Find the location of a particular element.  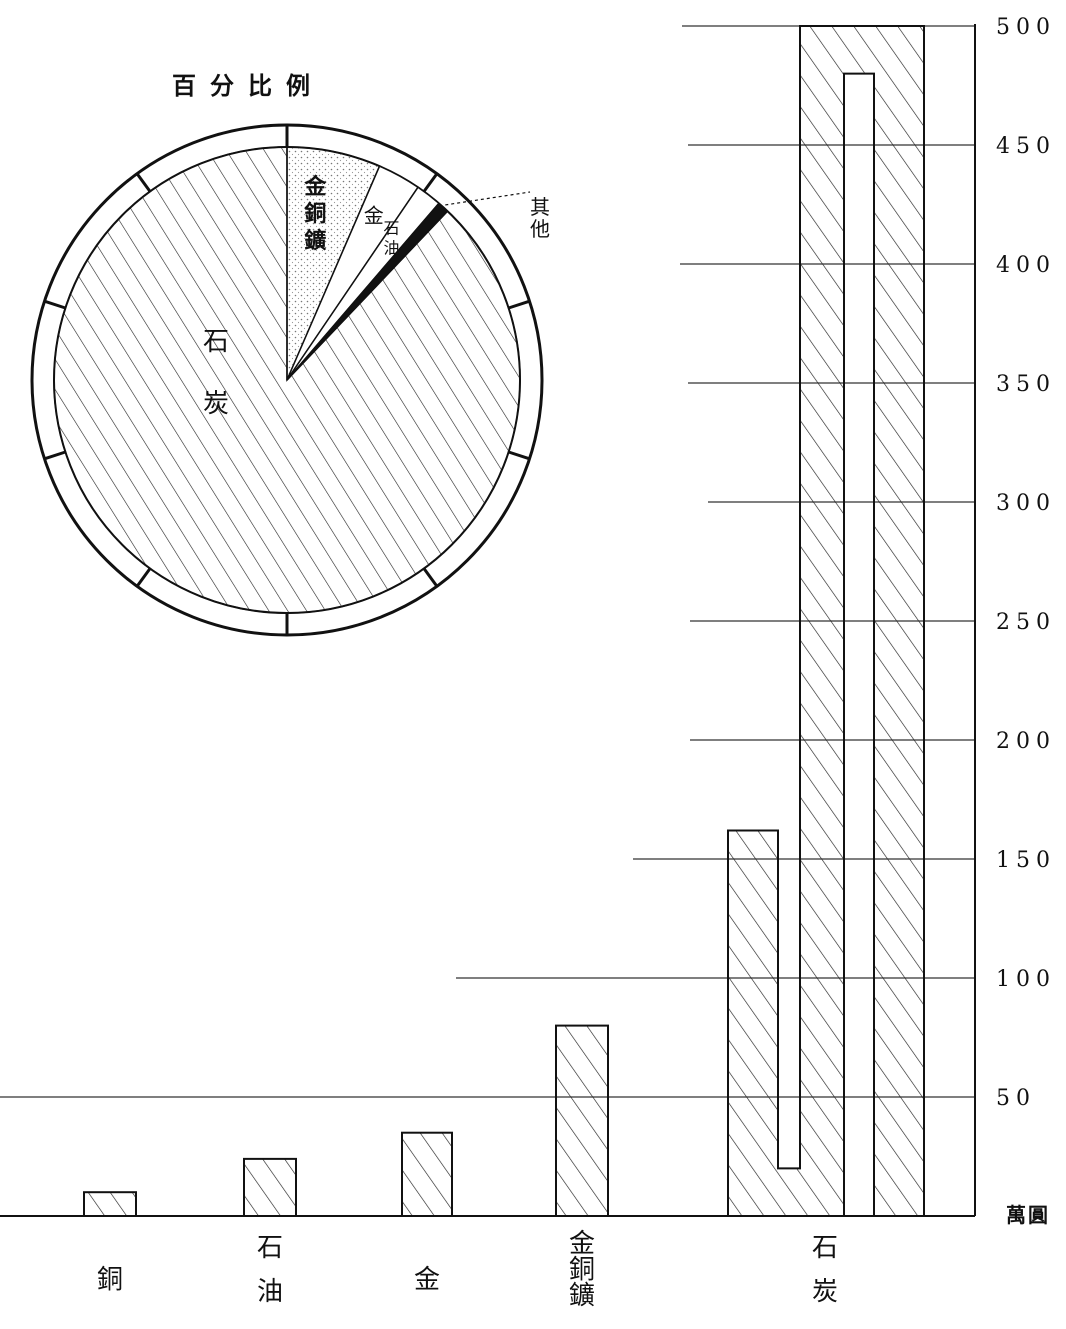

y-axis-ticks: 50 100 150 200 250 300 350 400 450 500 is located at coordinates (1026, 563).